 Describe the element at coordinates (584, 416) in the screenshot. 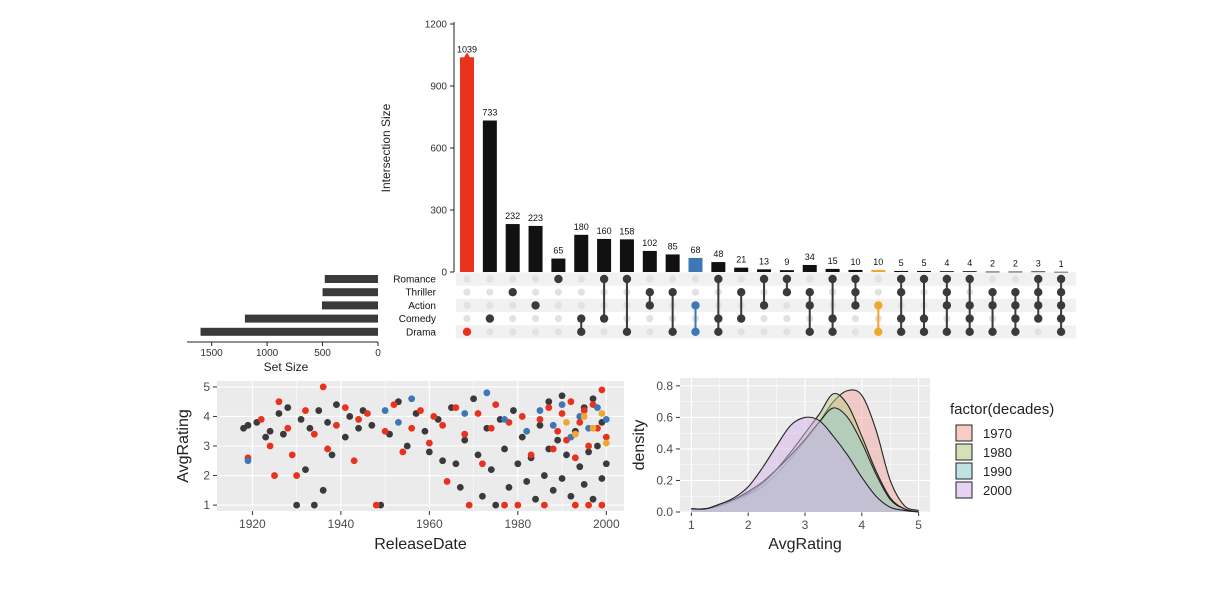

I see `scatter-point-orange` at that location.